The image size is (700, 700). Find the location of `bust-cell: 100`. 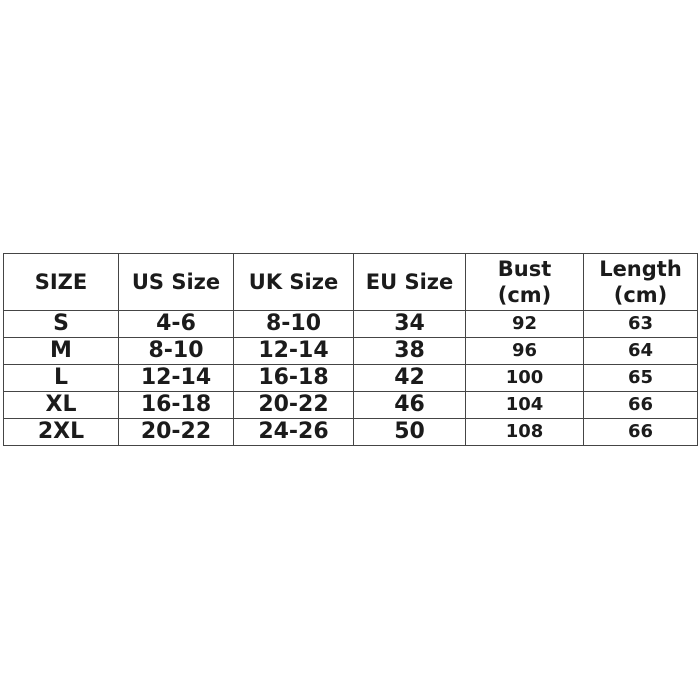

bust-cell: 100 is located at coordinates (524, 378).